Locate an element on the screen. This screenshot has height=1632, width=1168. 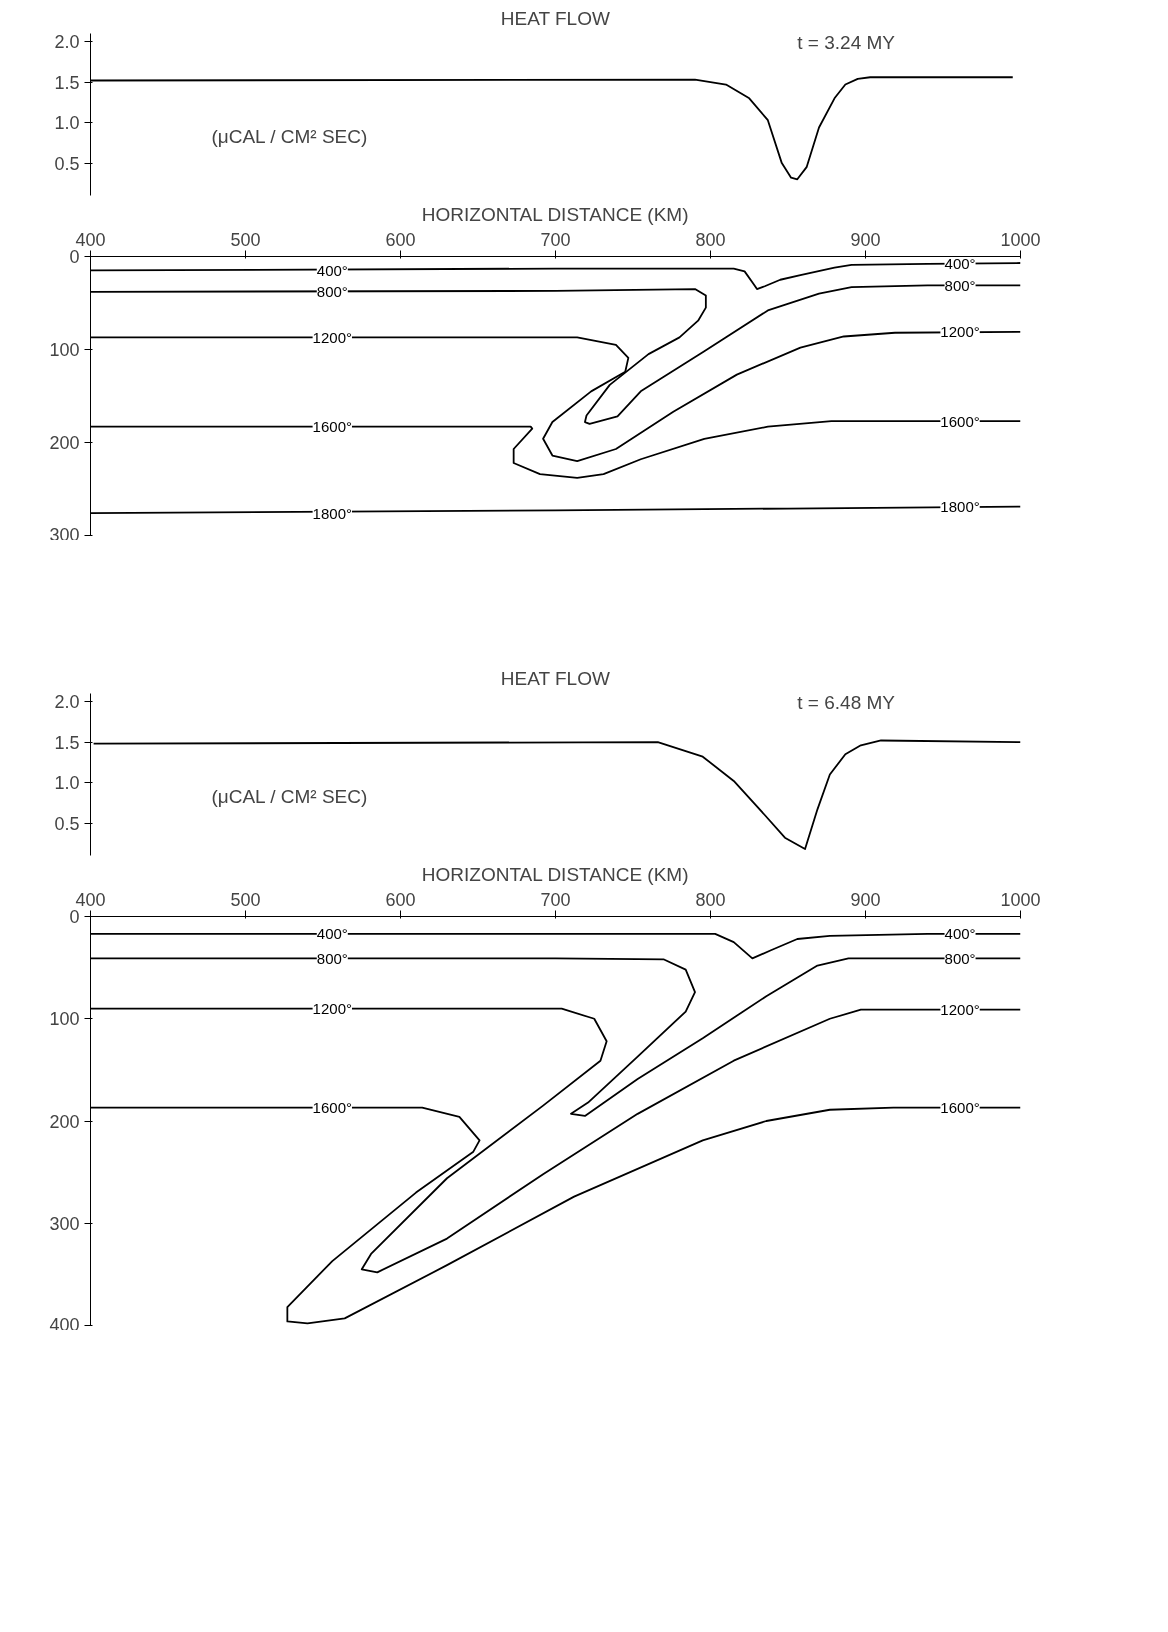
y-tick-label: 400 is located at coordinates (64, 1324).